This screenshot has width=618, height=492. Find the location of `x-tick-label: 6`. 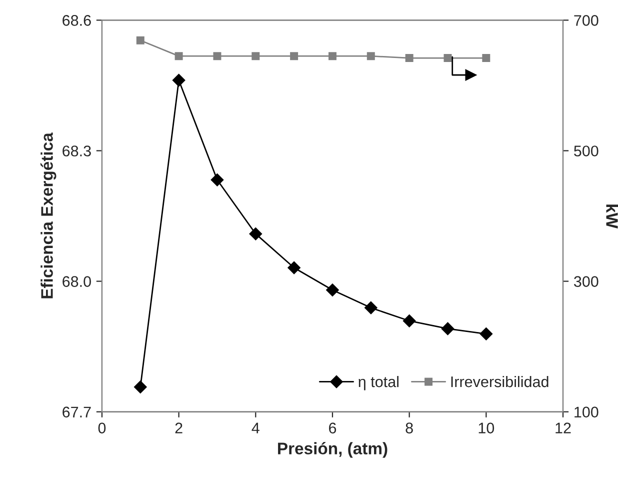

x-tick-label: 6 is located at coordinates (332, 428).